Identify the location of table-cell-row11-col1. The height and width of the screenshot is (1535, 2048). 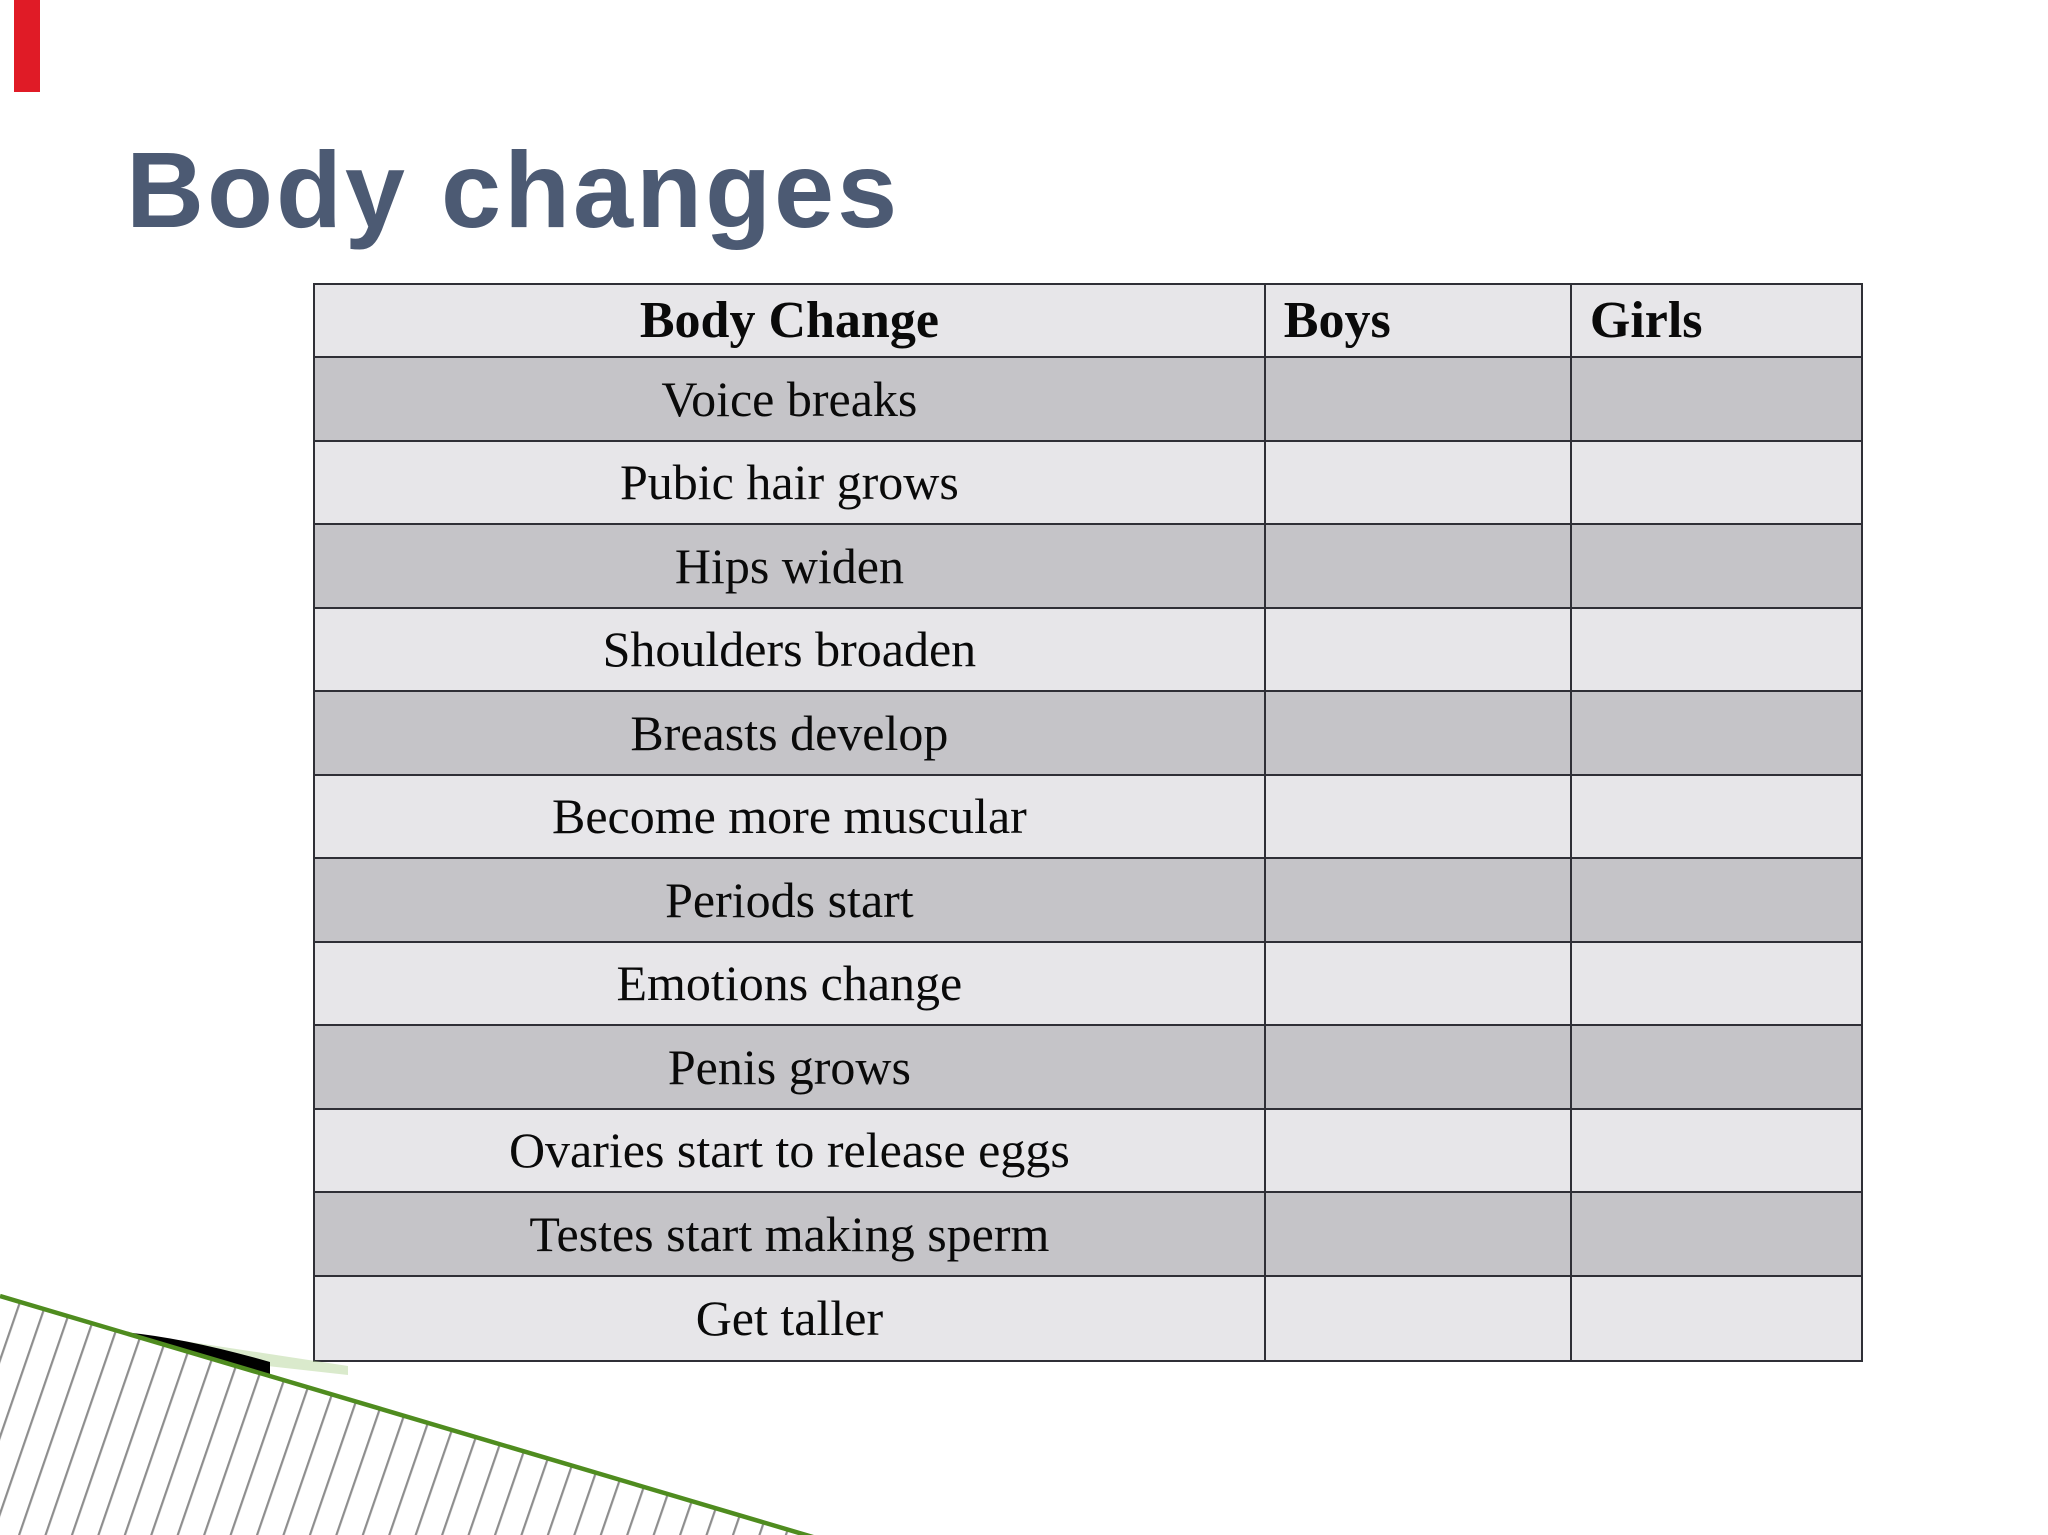
(1418, 1318).